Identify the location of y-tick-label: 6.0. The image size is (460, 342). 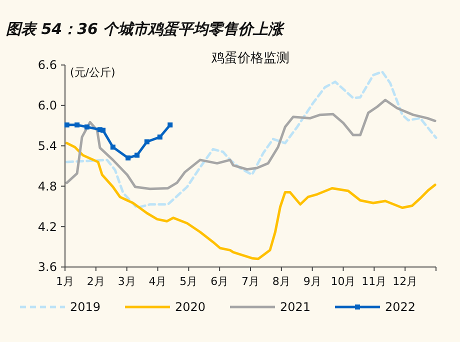
(47, 105).